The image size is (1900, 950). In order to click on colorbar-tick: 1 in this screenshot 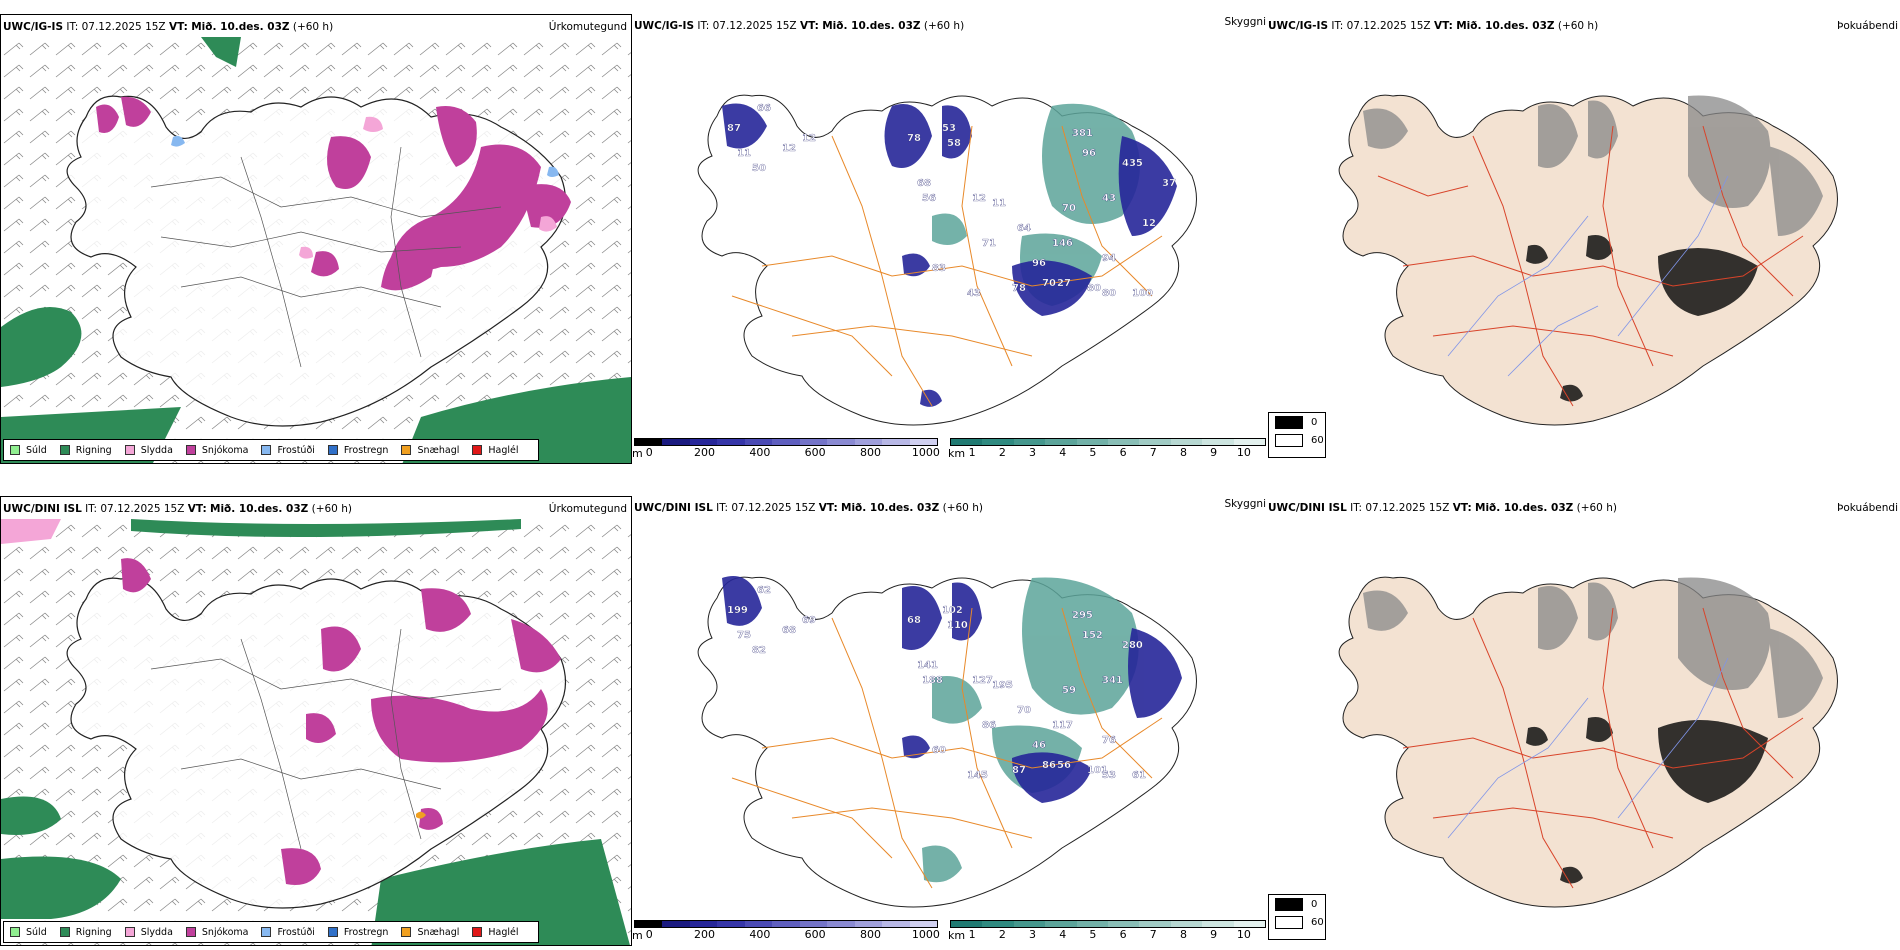, I will do `click(972, 934)`.